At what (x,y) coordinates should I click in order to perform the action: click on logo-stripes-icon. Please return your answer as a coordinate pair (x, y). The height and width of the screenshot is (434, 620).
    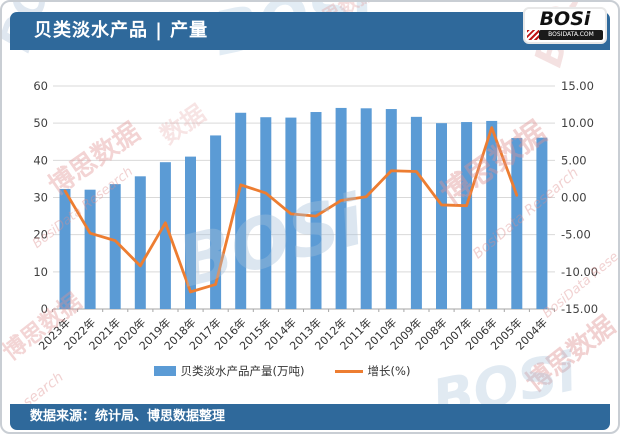
    Looking at the image, I should click on (533, 35).